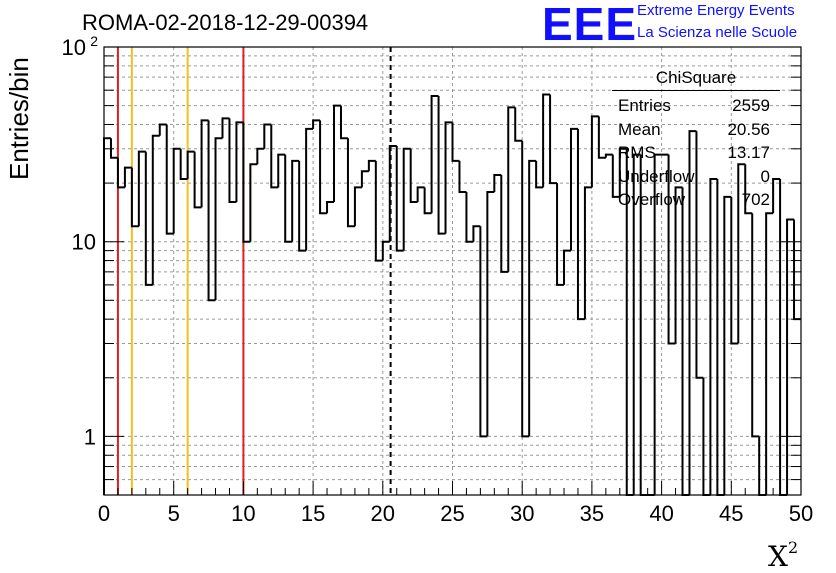 Image resolution: width=836 pixels, height=573 pixels. Describe the element at coordinates (694, 176) in the screenshot. I see `stats-row-underflow: Underflow 0` at that location.